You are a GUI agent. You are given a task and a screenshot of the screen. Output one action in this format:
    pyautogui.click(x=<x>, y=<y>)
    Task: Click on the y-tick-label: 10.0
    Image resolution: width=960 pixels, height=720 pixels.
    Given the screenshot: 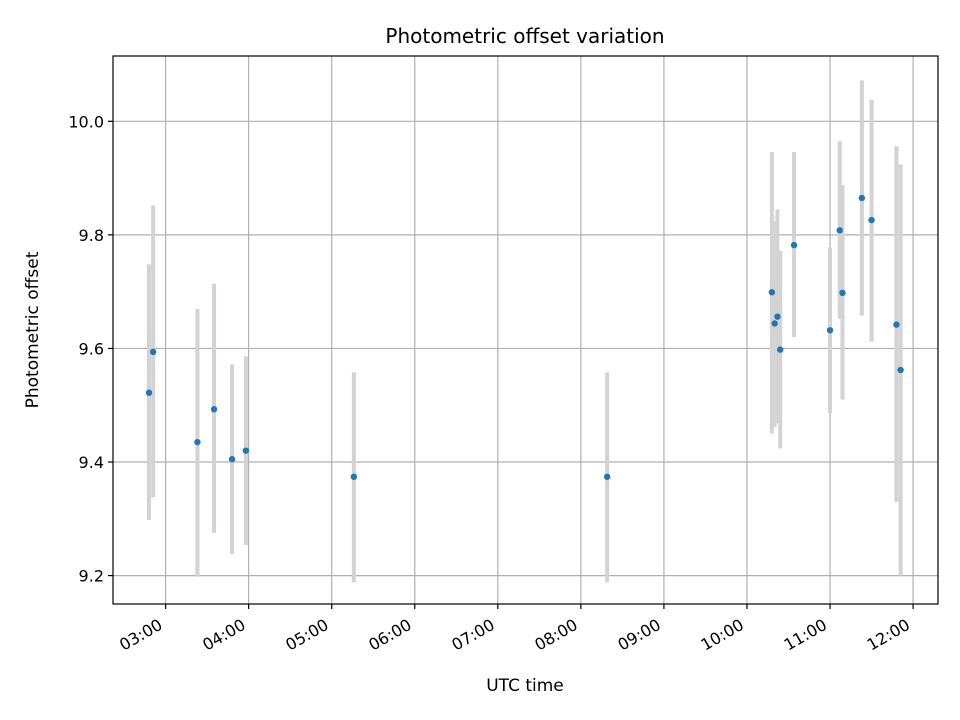 What is the action you would take?
    pyautogui.click(x=86, y=121)
    